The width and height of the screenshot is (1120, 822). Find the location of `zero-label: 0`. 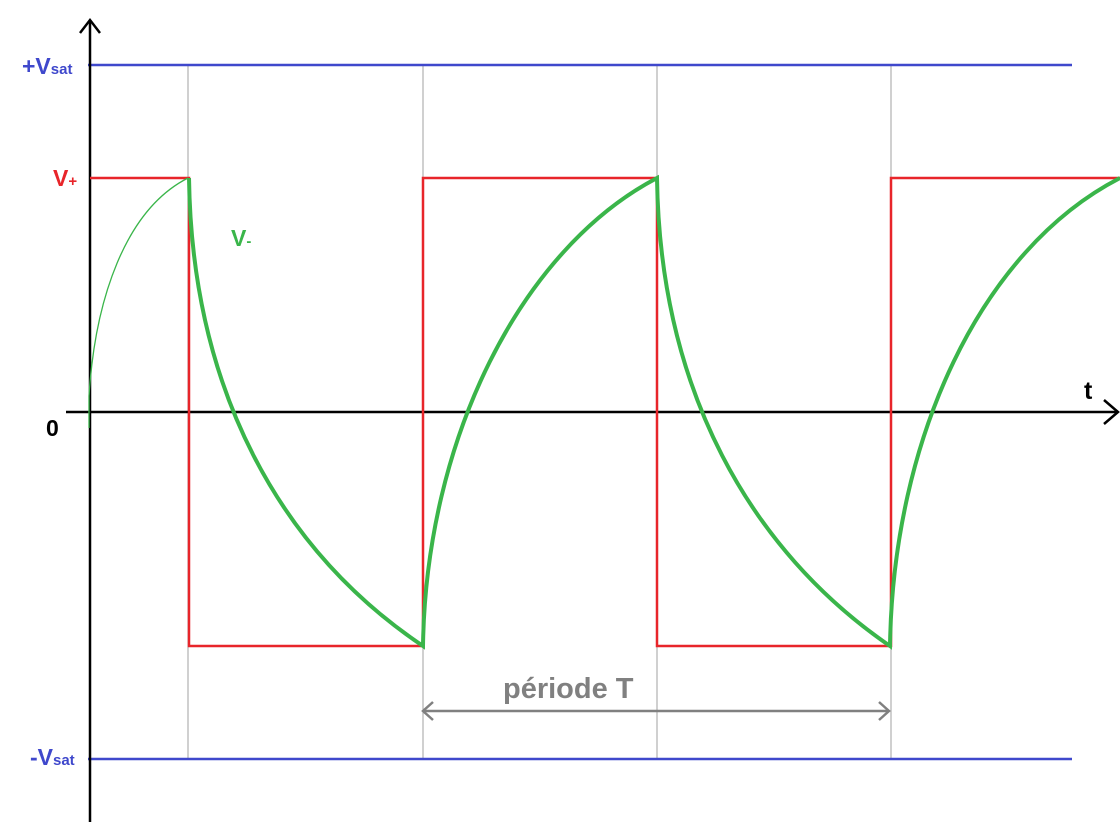

zero-label: 0 is located at coordinates (52, 428).